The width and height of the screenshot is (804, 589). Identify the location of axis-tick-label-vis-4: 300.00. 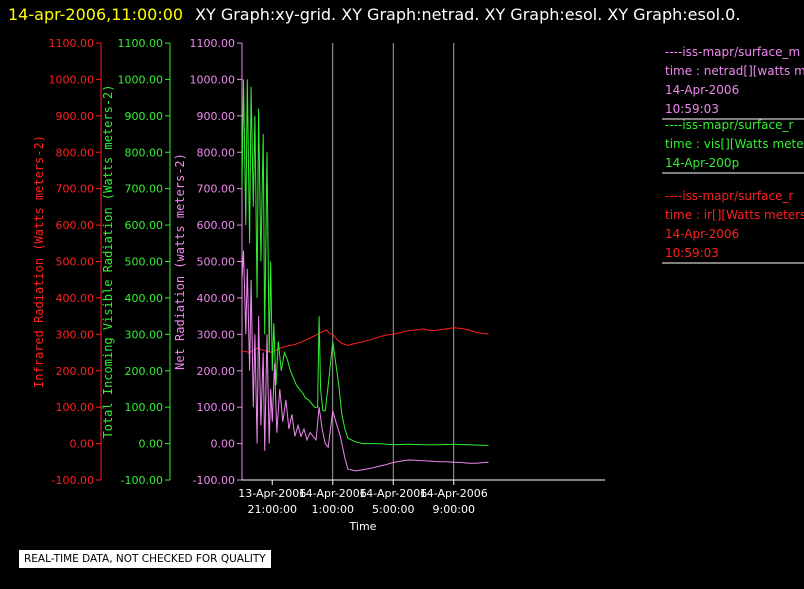
(144, 334).